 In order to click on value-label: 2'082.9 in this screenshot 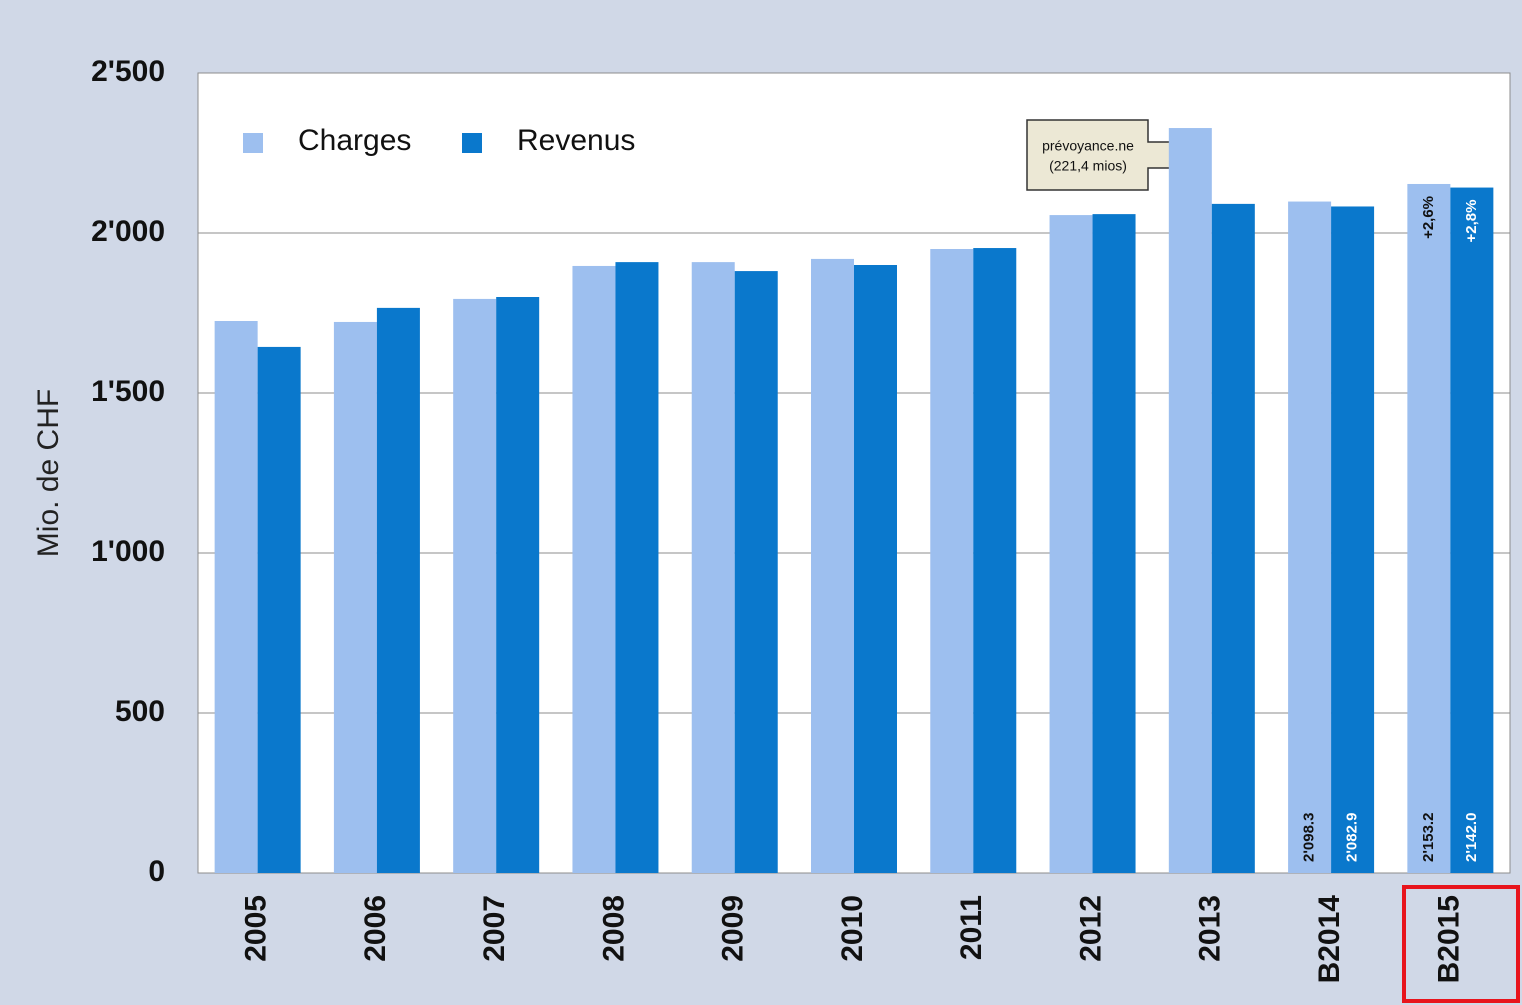, I will do `click(1352, 837)`.